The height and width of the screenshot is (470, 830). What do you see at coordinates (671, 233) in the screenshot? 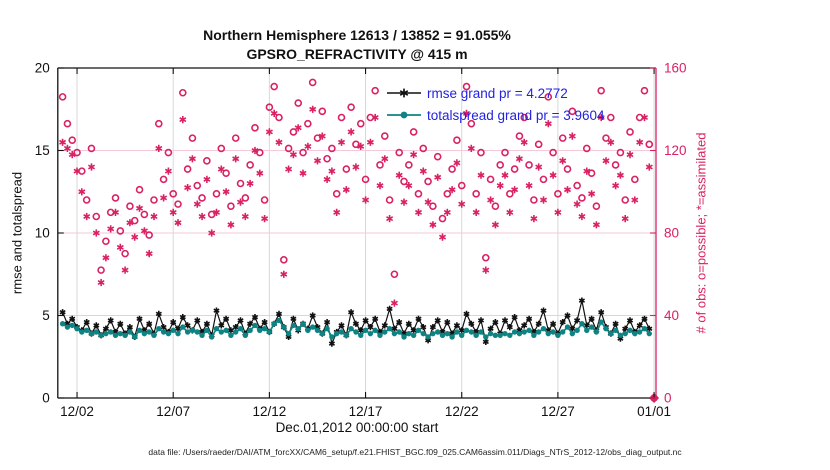
I see `right-tick-label: 80` at bounding box center [671, 233].